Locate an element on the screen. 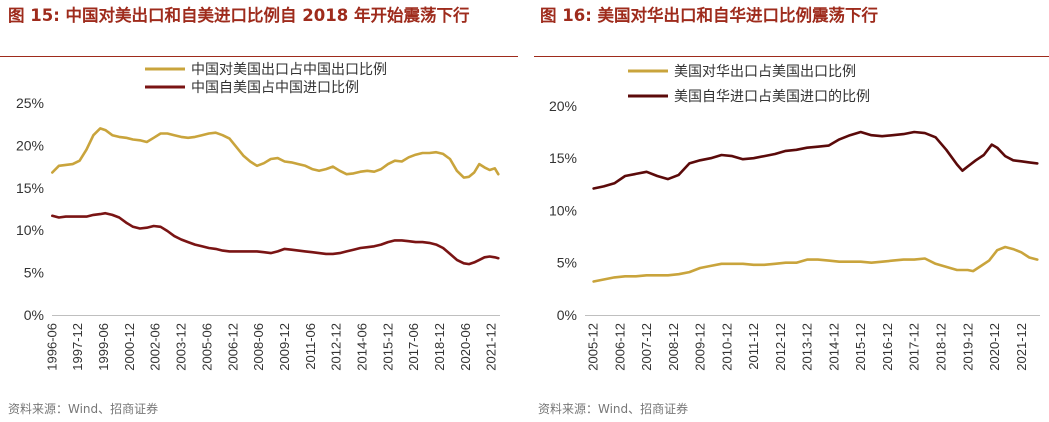 This screenshot has height=422, width=1049. figure-15-title: 图 15: 中国对美出口和自美进口比例自 2018 年开始震荡下行 is located at coordinates (239, 15).